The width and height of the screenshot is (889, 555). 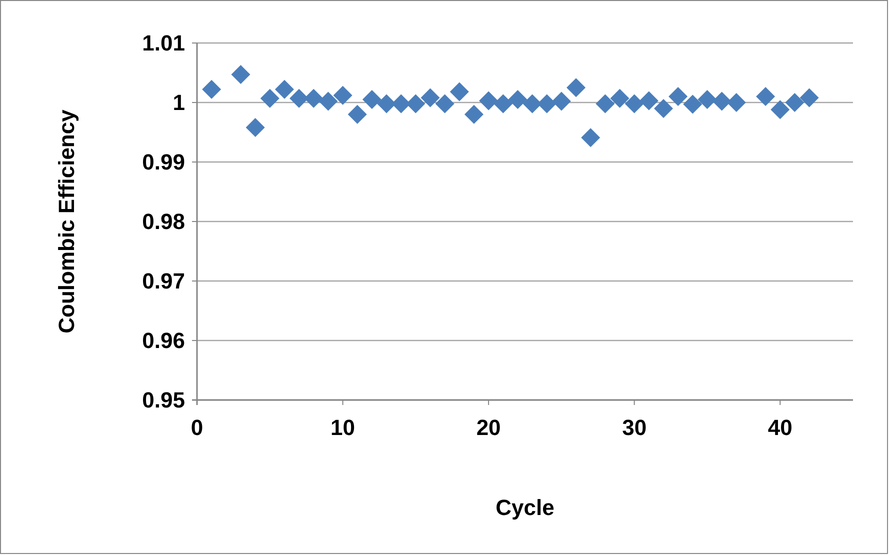 I want to click on x-tick-label: 40, so click(x=780, y=427).